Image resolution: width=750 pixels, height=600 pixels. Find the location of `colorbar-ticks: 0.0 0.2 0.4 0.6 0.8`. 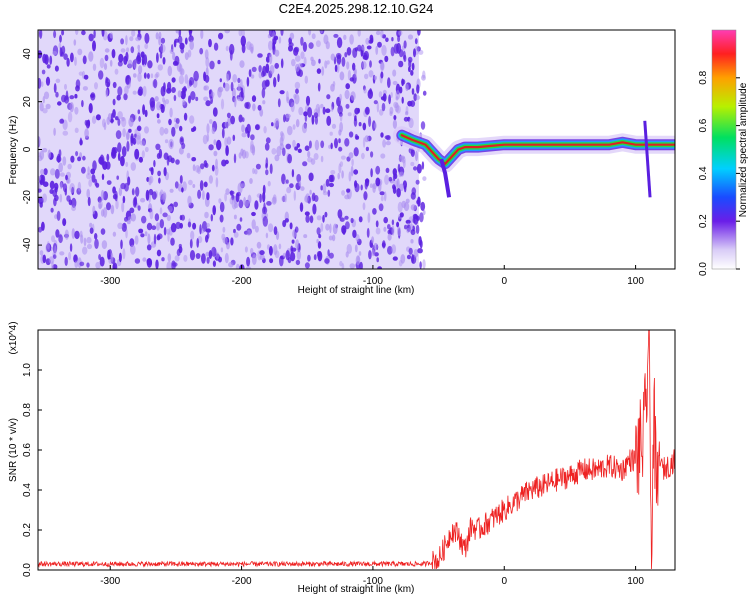

colorbar-ticks: 0.0 0.2 0.4 0.6 0.8 is located at coordinates (719, 173).